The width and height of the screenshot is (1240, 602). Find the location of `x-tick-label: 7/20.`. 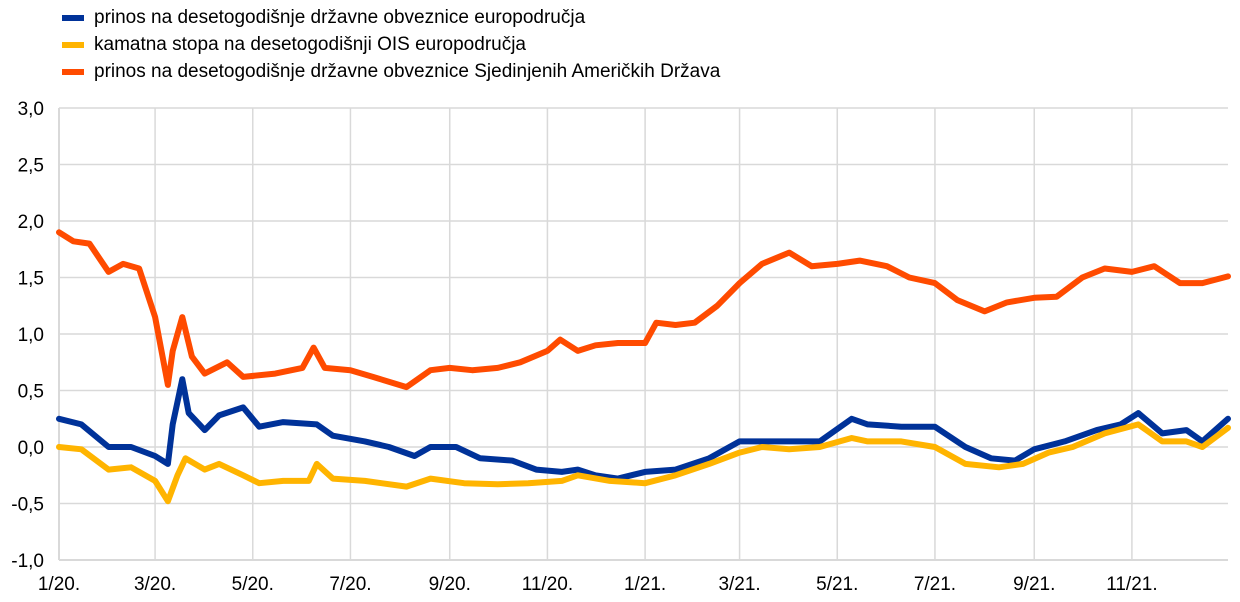

x-tick-label: 7/20. is located at coordinates (350, 584).